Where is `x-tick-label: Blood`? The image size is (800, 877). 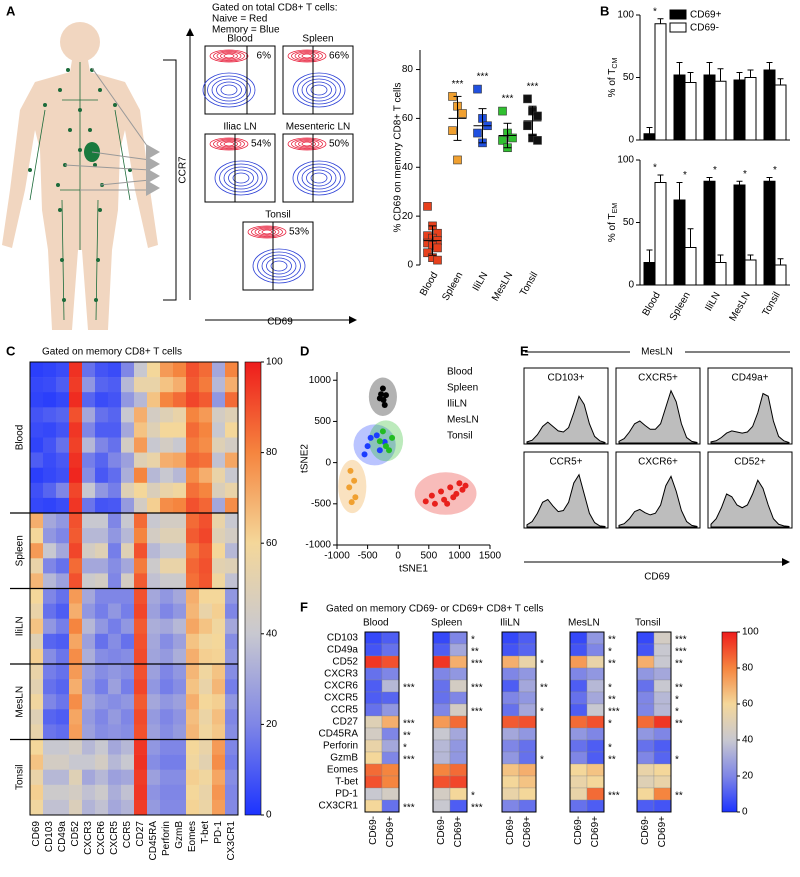
x-tick-label: Blood is located at coordinates (652, 304).